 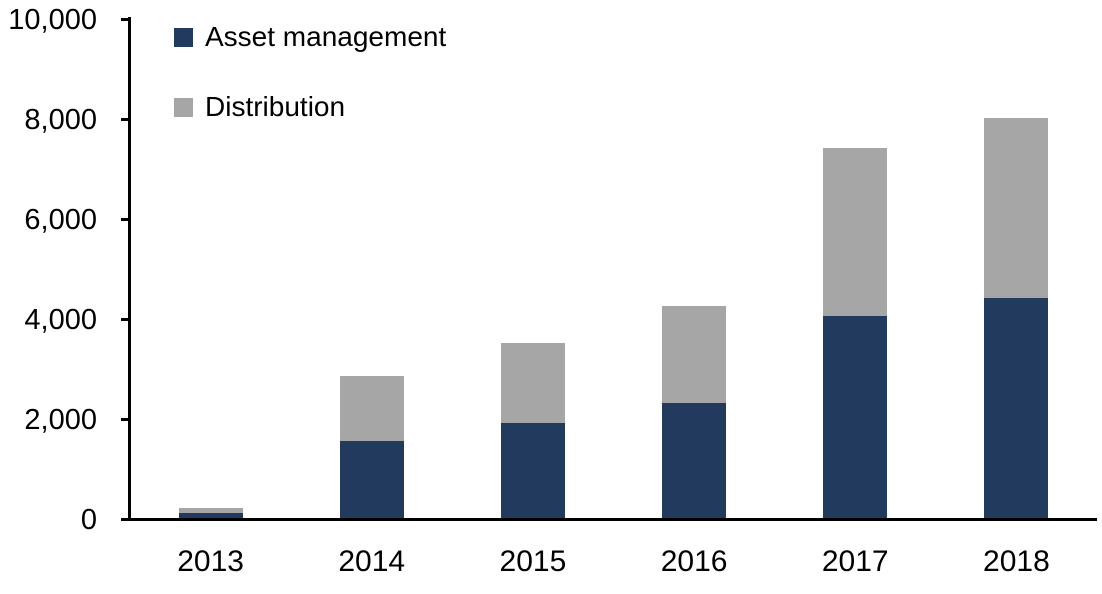 What do you see at coordinates (609, 519) in the screenshot?
I see `x-axis-line` at bounding box center [609, 519].